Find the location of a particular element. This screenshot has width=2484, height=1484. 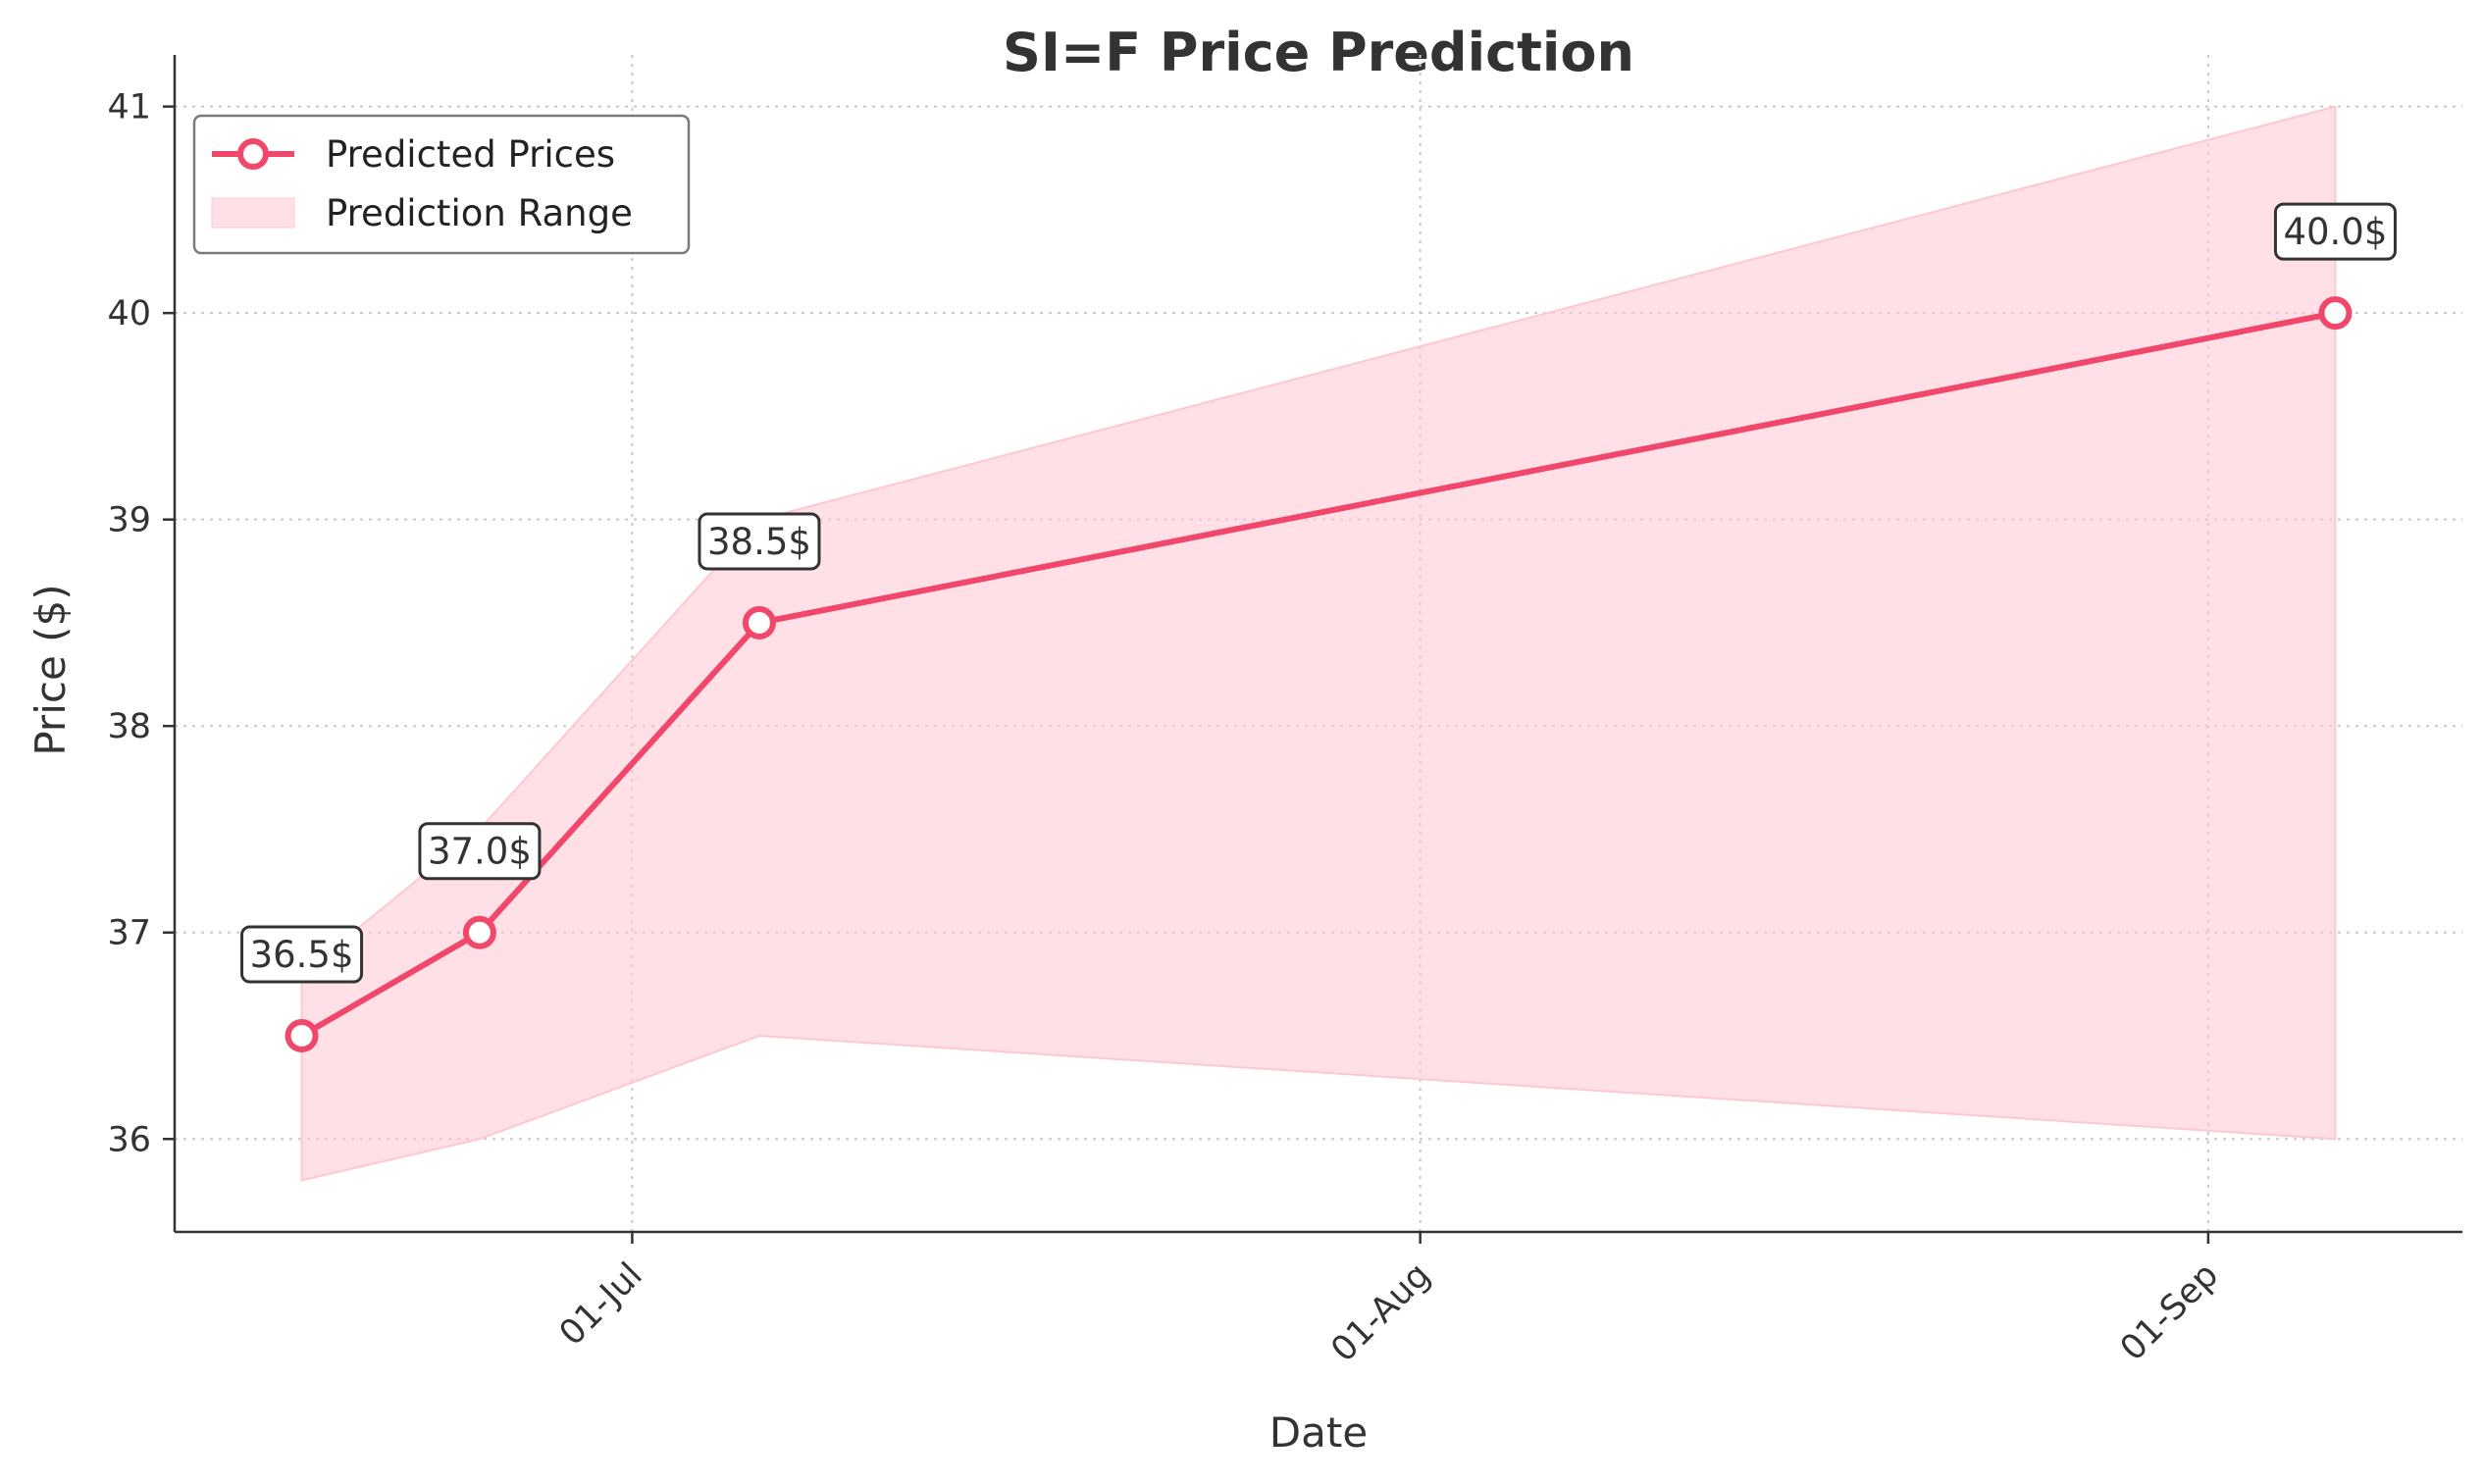

y-axis-label: Price ($) is located at coordinates (51, 670).